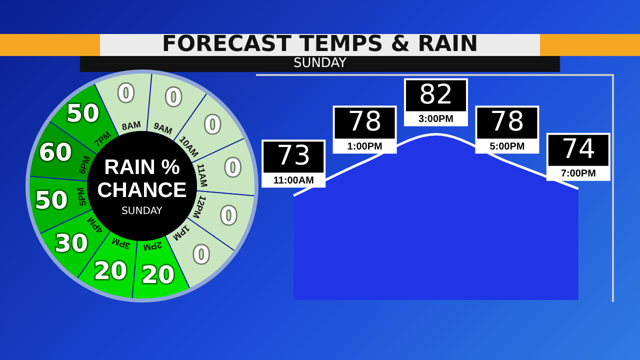  Describe the element at coordinates (320, 44) in the screenshot. I see `chart-title: FORECAST TEMPS & RAIN` at that location.